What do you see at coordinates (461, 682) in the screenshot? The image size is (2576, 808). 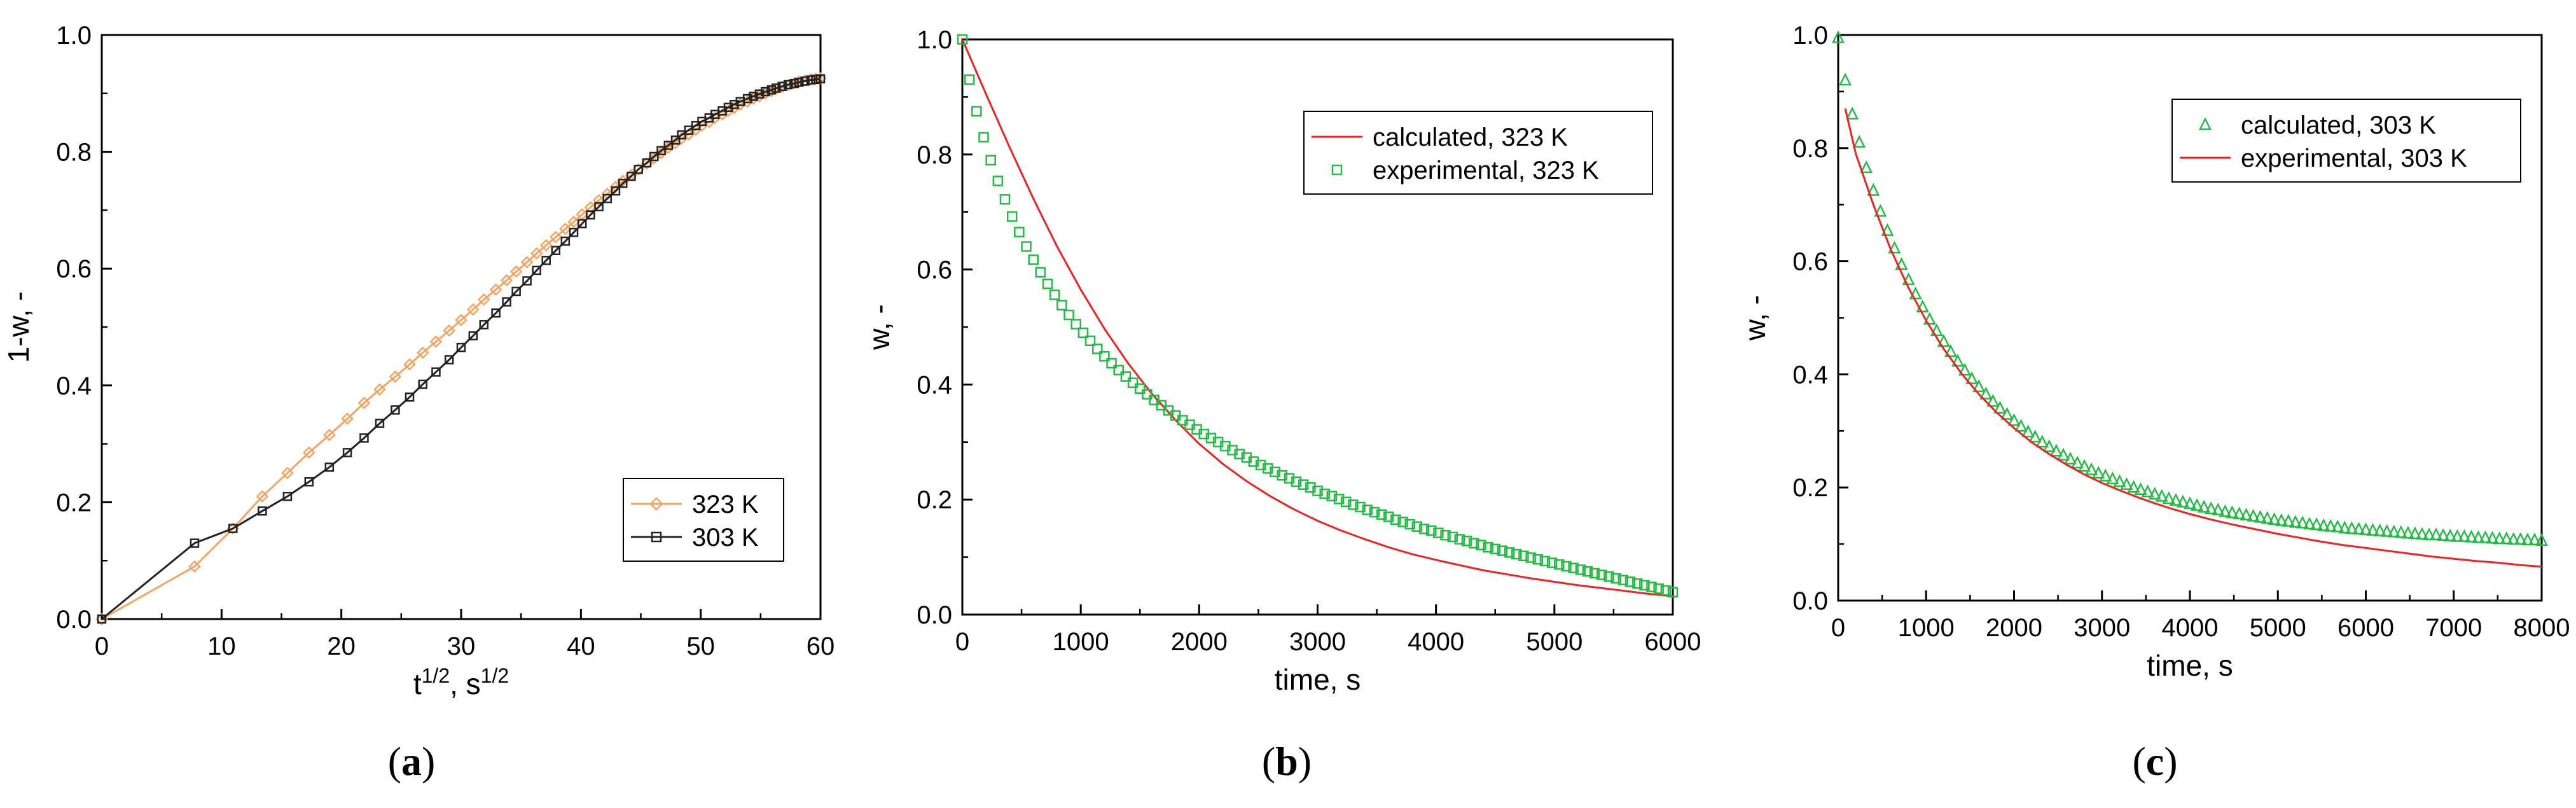 I see `x-axis-label: t1/2, s1/2` at bounding box center [461, 682].